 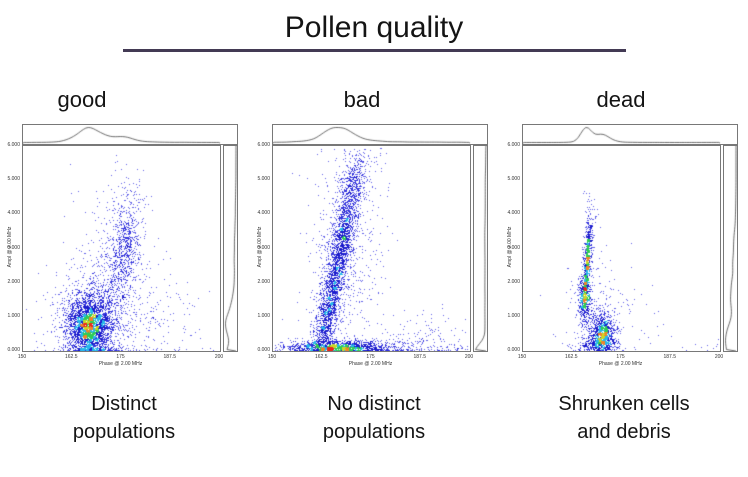 I want to click on column-3: Shrunken cells and debris, so click(x=624, y=418).